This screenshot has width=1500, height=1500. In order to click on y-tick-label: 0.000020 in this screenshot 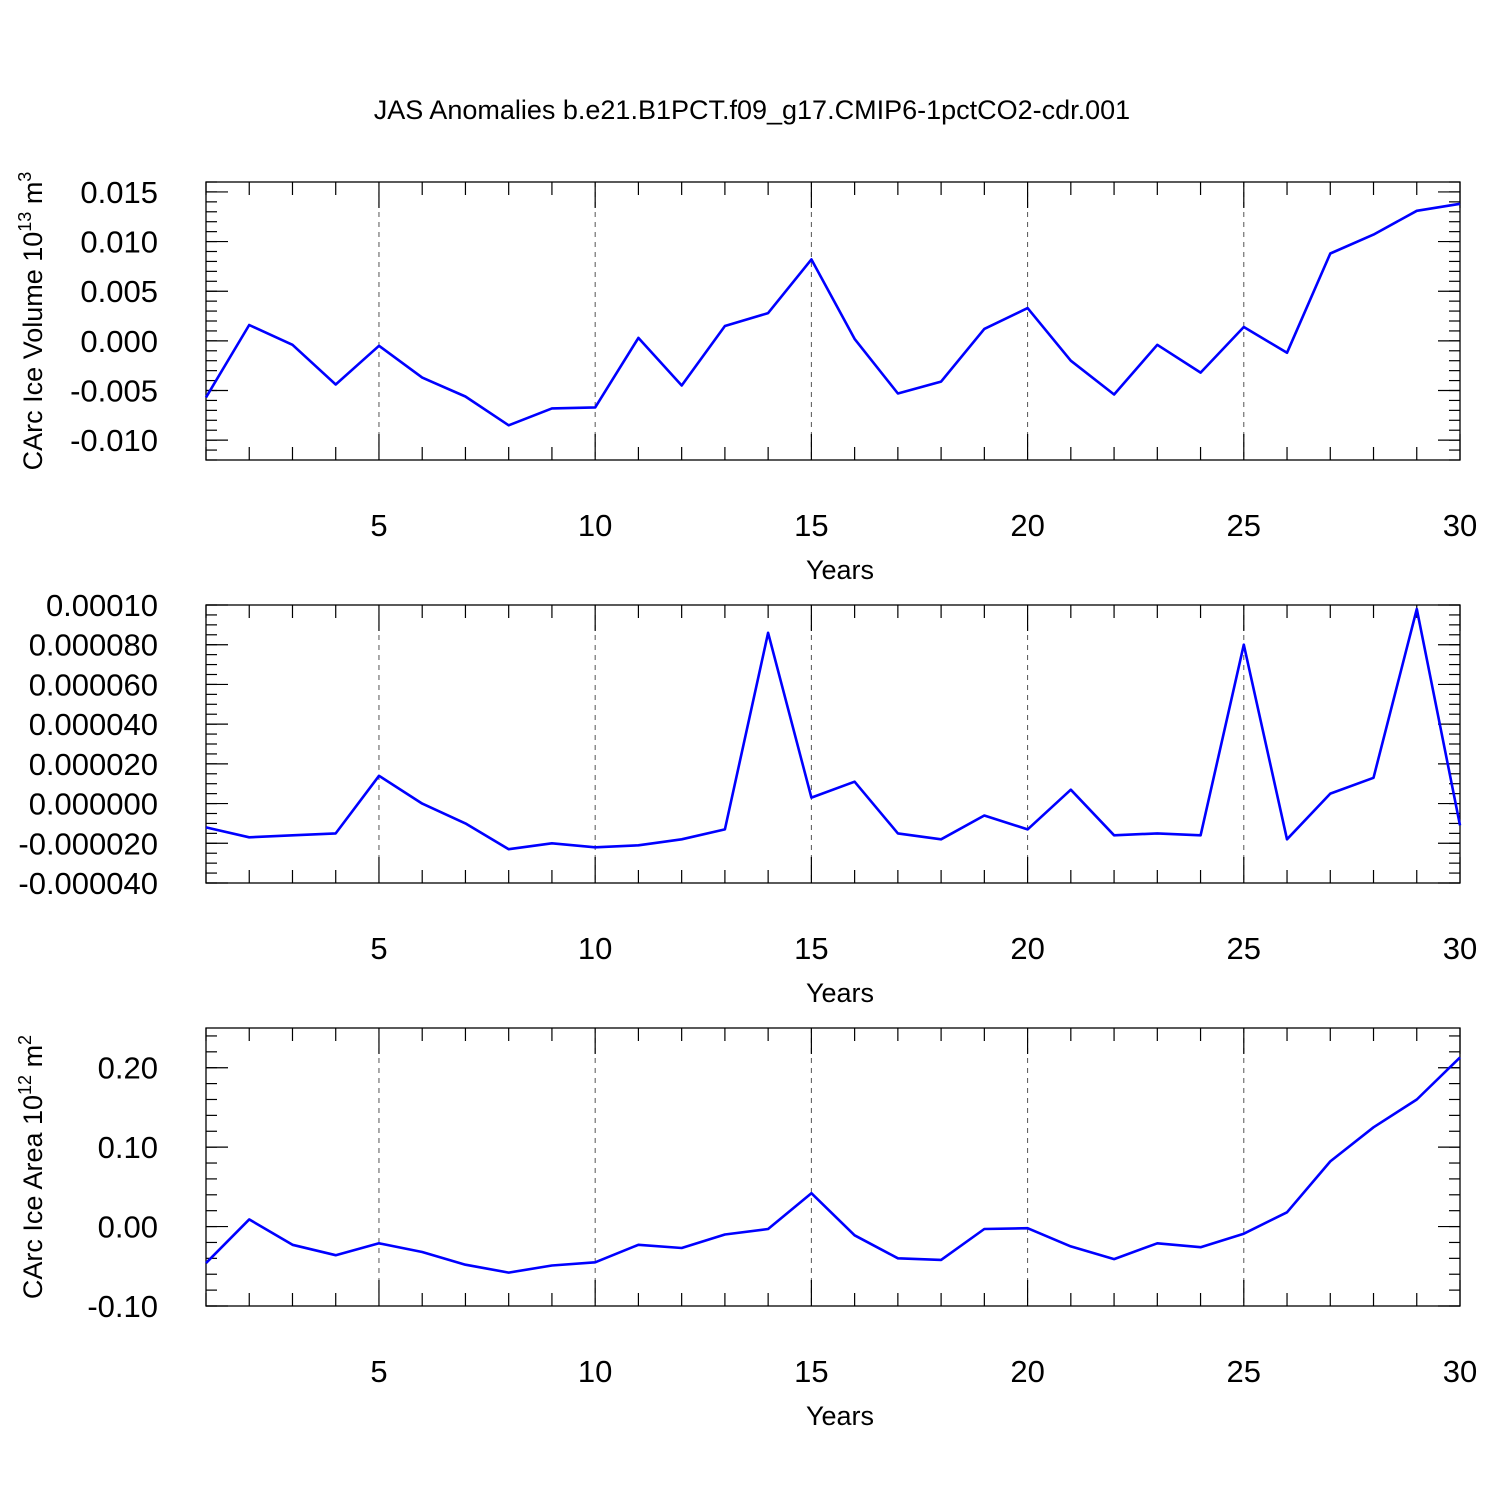, I will do `click(93, 764)`.